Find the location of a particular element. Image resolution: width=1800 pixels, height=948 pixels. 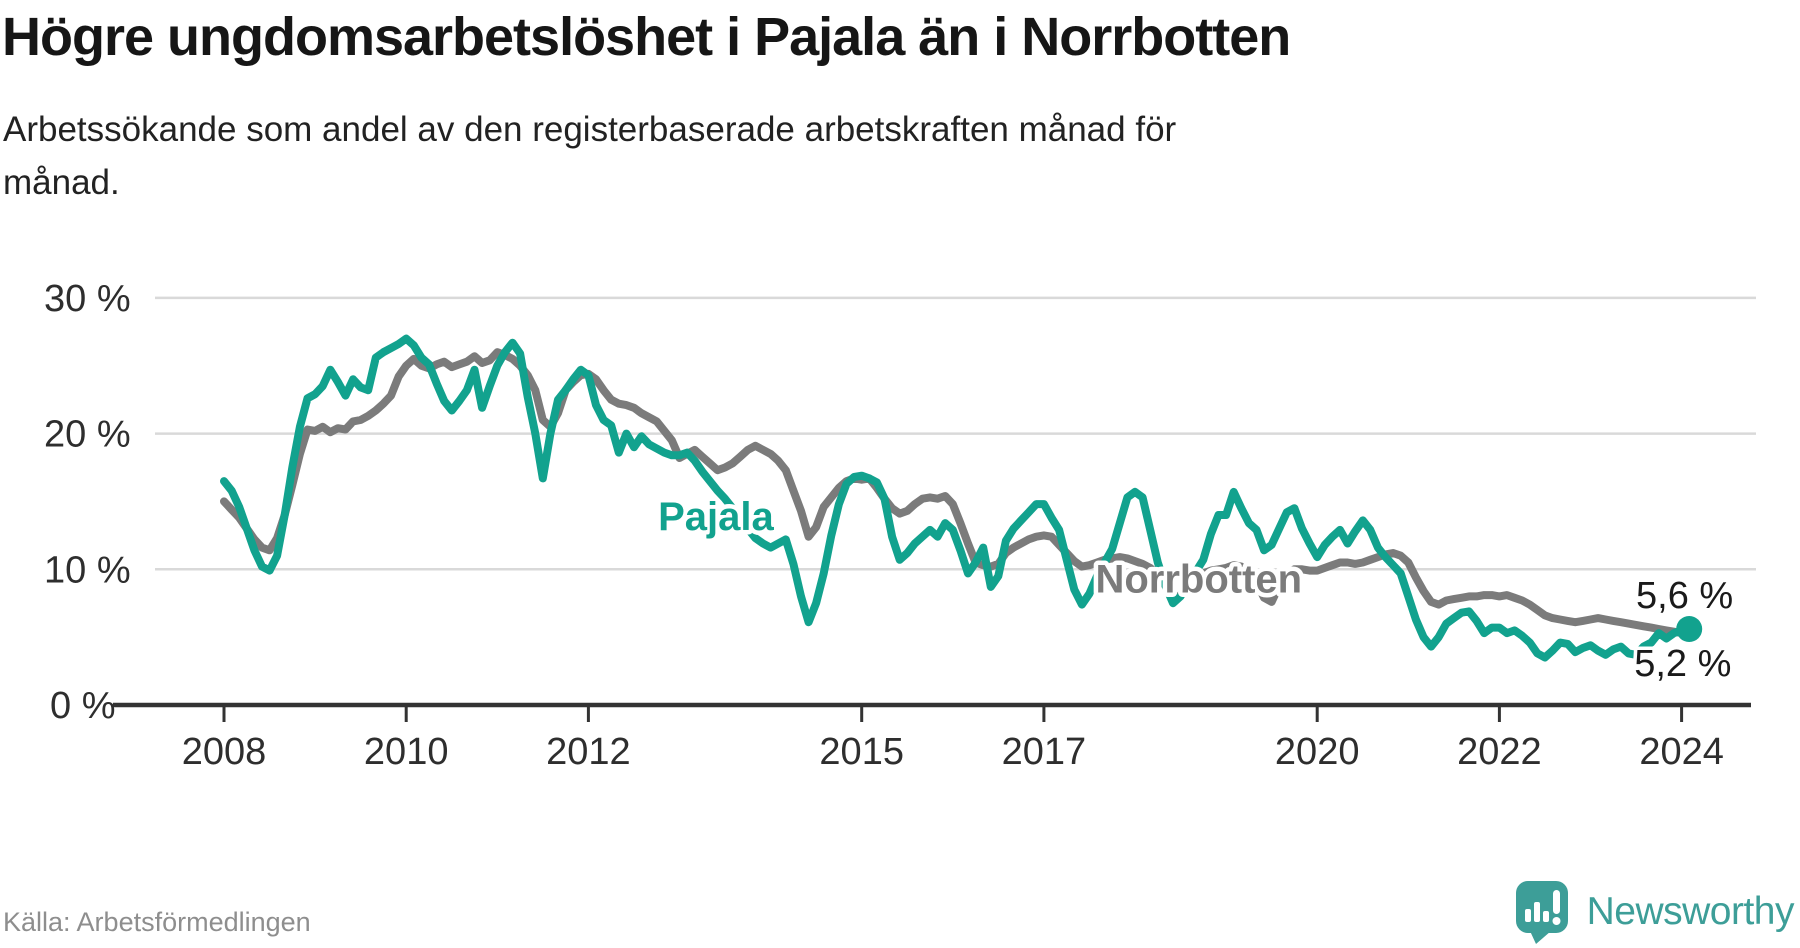

x-axis is located at coordinates (932, 712).